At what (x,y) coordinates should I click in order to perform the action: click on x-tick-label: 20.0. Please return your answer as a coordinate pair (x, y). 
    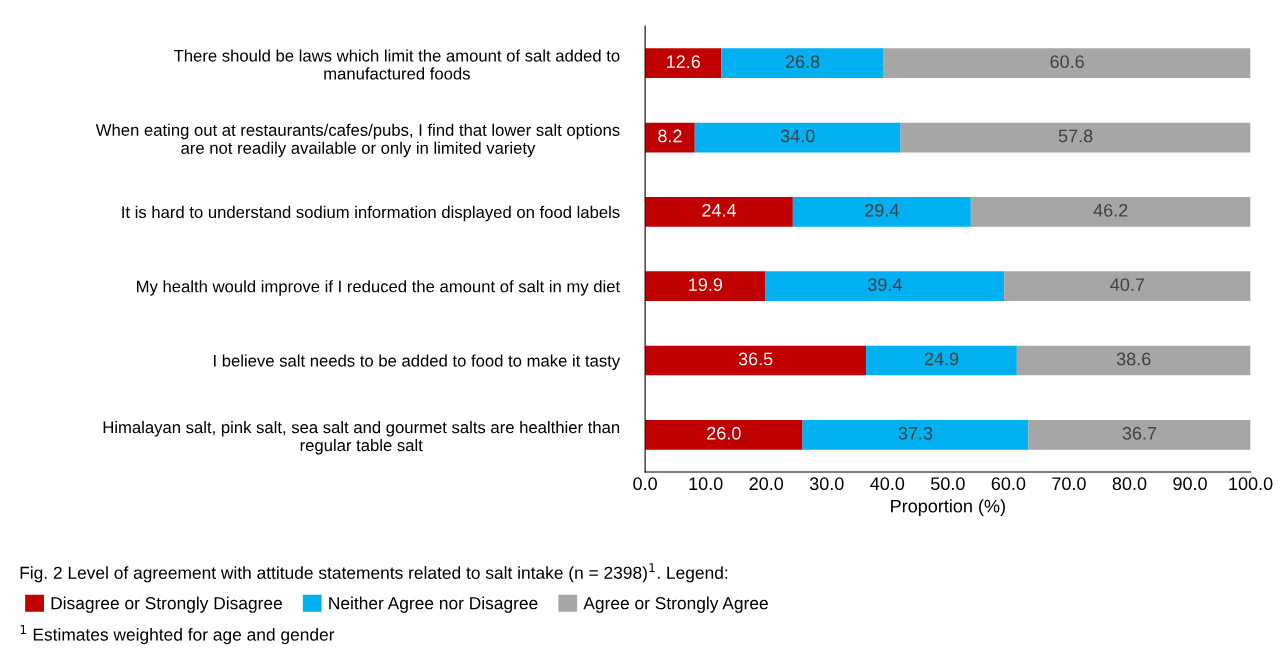
    Looking at the image, I should click on (766, 484).